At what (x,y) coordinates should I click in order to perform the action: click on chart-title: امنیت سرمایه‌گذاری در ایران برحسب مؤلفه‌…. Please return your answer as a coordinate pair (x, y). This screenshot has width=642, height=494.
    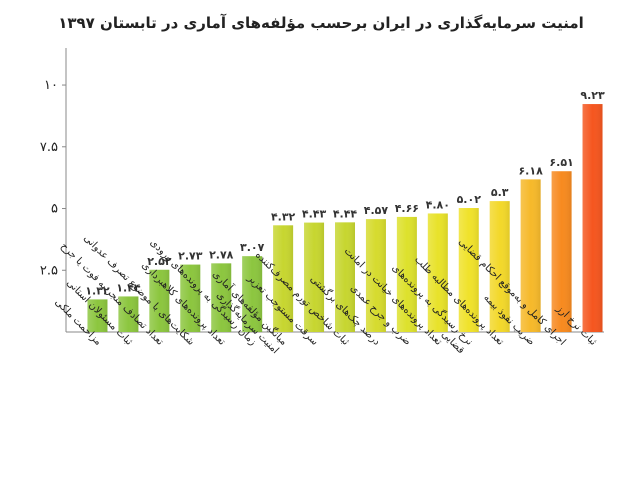
    Looking at the image, I should click on (321, 23).